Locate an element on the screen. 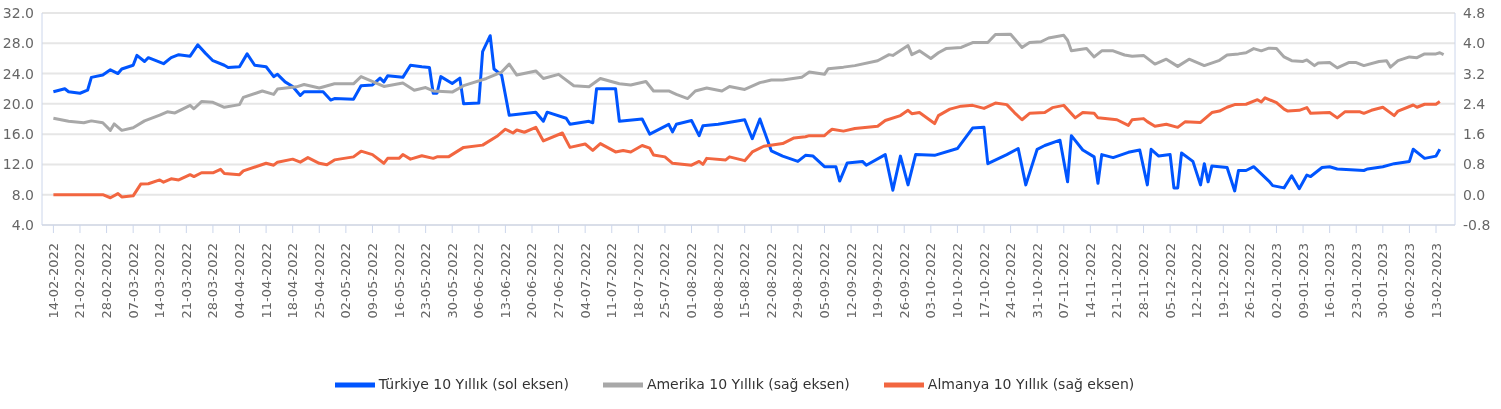 This screenshot has height=409, width=1501. y2-tick-label: 0.8 is located at coordinates (1474, 164).